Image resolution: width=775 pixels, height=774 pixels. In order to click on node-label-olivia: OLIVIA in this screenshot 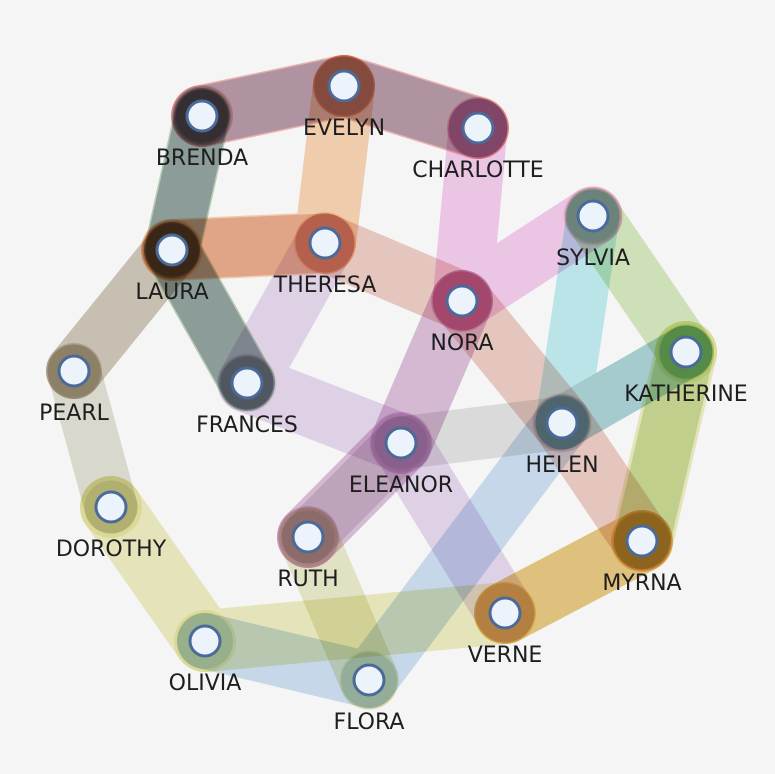, I will do `click(205, 683)`.